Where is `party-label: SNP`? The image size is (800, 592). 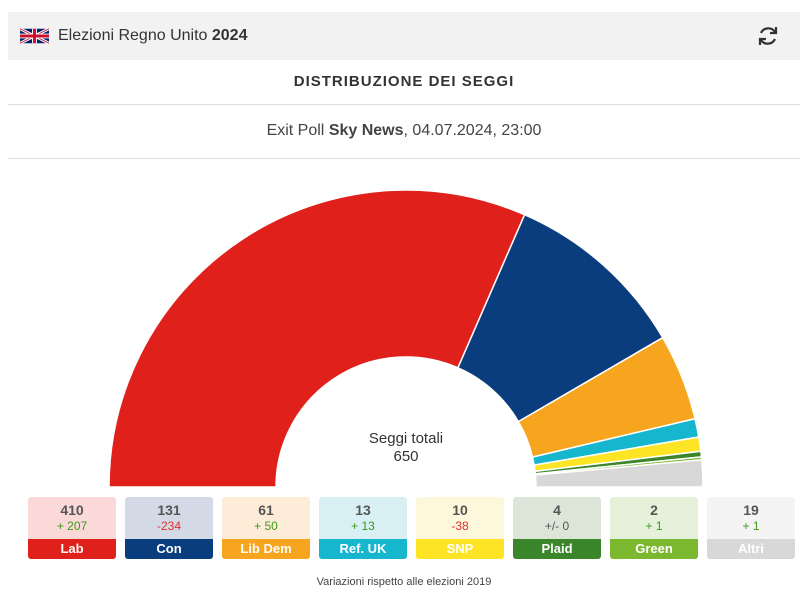
party-label: SNP is located at coordinates (460, 549).